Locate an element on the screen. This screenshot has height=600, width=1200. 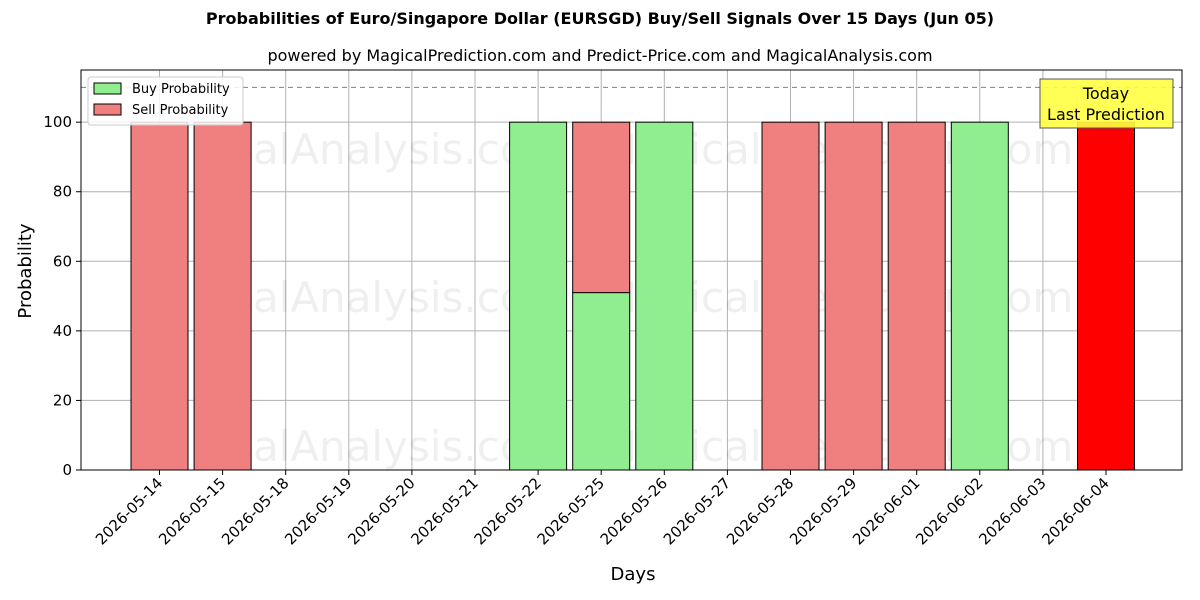
x-tick-label: 2026-05-22 is located at coordinates (508, 511).